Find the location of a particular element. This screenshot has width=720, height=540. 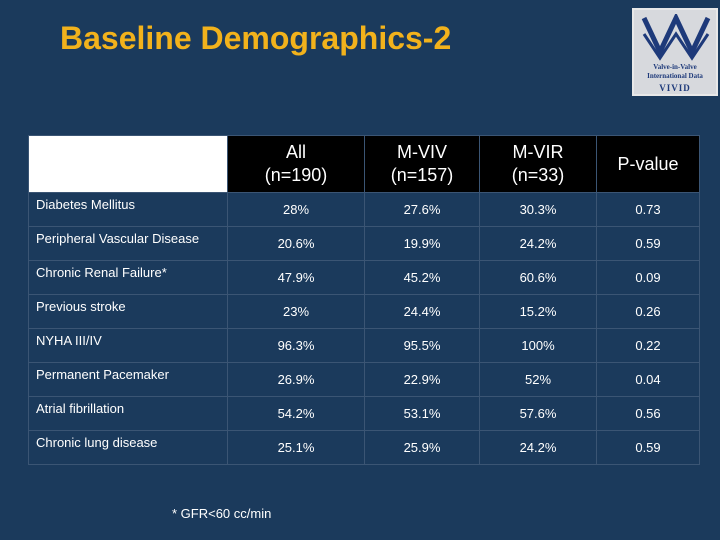

cell-m-vir: 52% is located at coordinates (538, 379).